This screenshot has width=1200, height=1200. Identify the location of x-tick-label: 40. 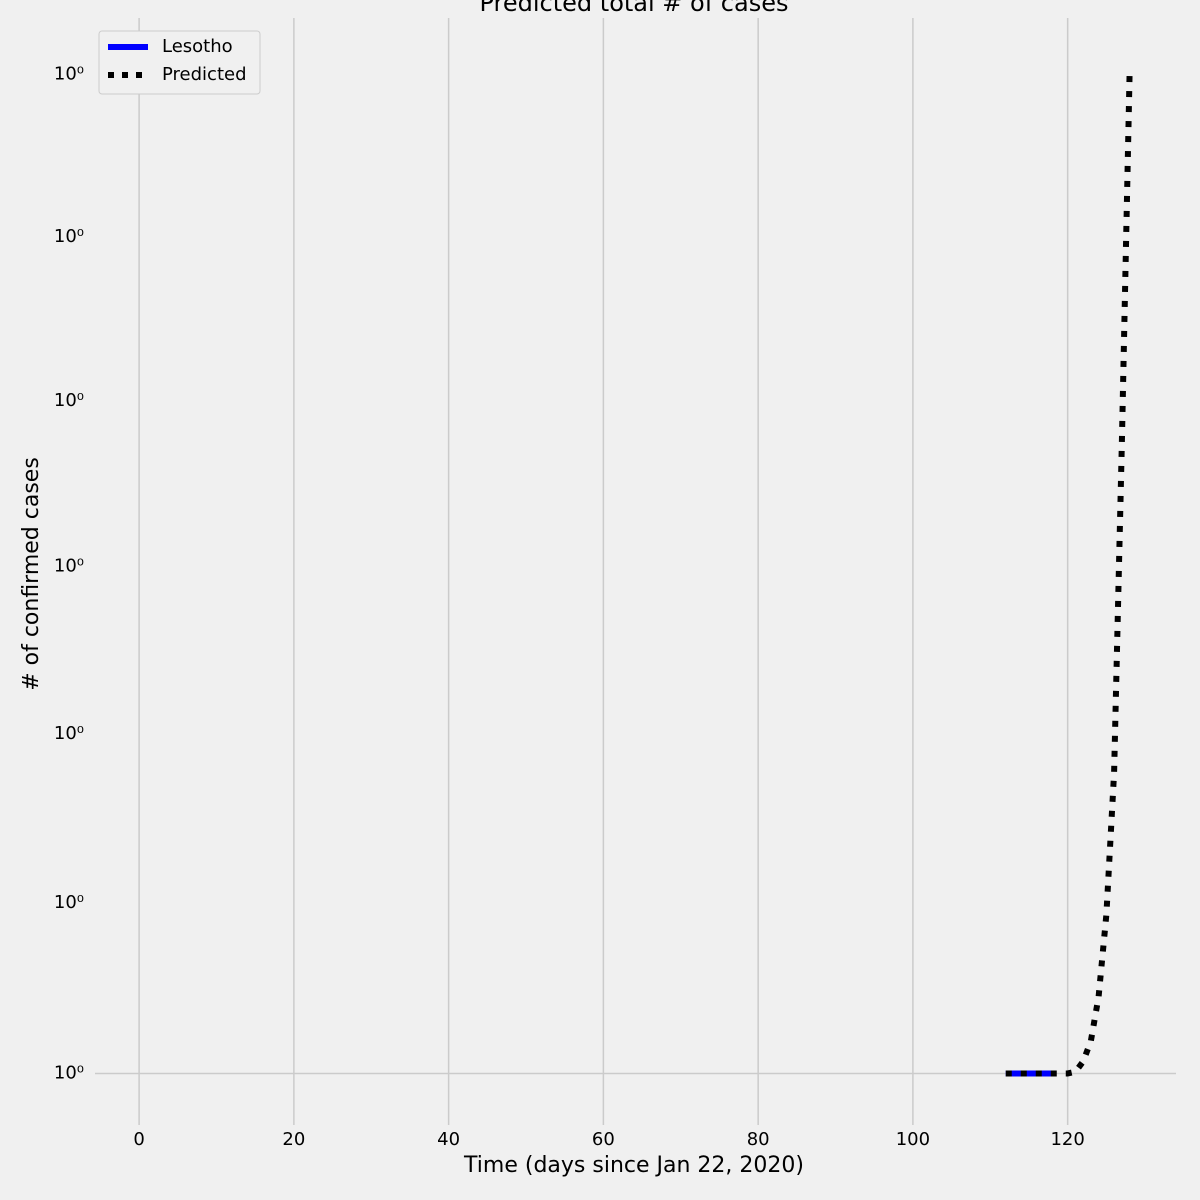
(448, 1139).